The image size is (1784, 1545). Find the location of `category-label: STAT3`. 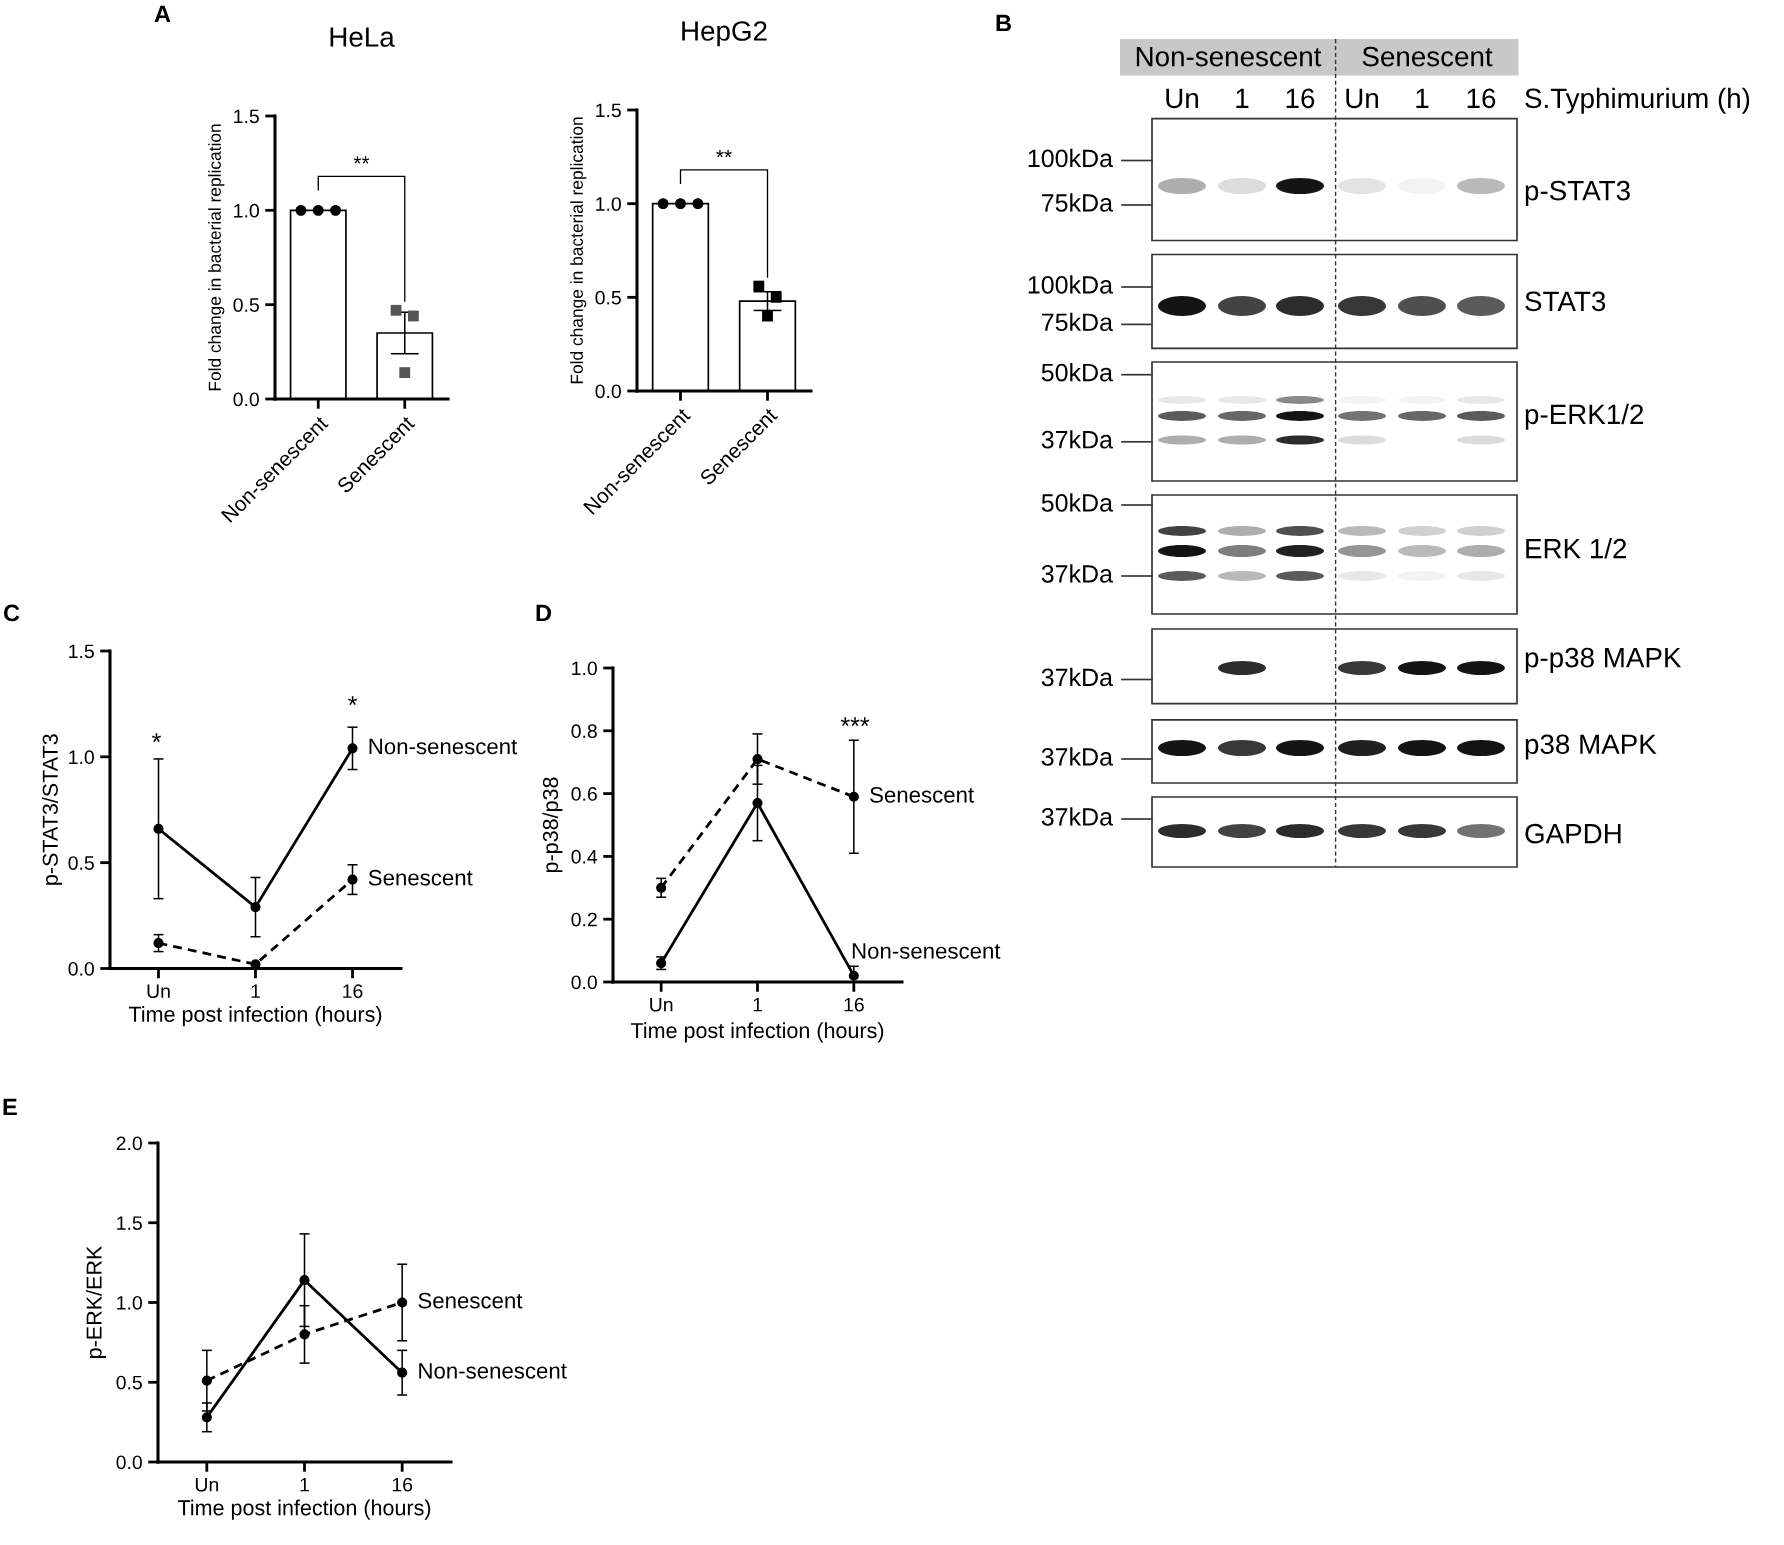

category-label: STAT3 is located at coordinates (1565, 301).